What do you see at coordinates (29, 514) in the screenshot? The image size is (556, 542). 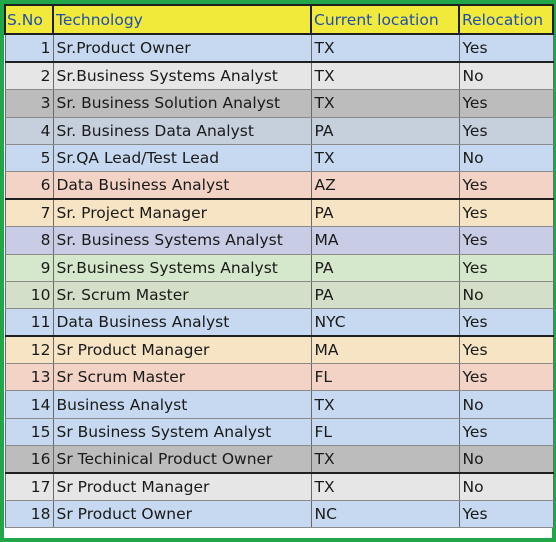 I see `cell-sno: 18` at bounding box center [29, 514].